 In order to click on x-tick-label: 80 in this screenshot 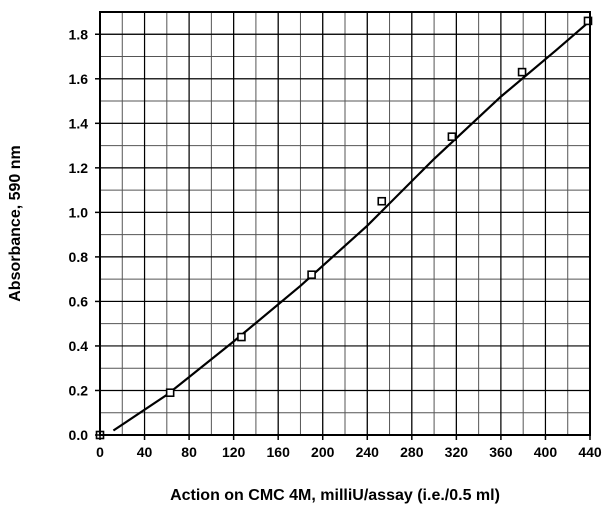, I will do `click(189, 452)`.